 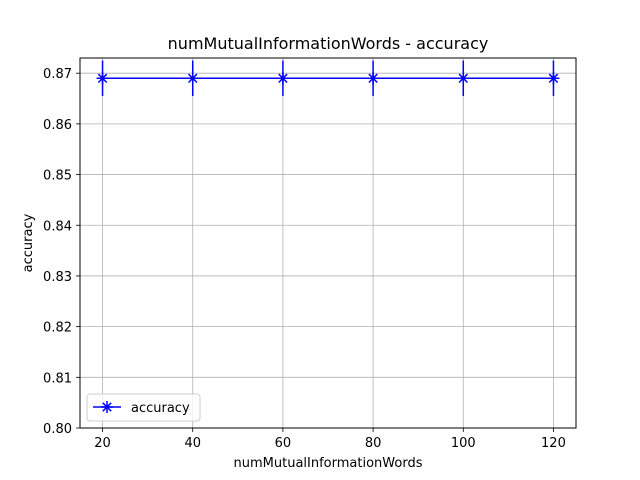 I want to click on legend: accuracy, so click(x=143, y=407).